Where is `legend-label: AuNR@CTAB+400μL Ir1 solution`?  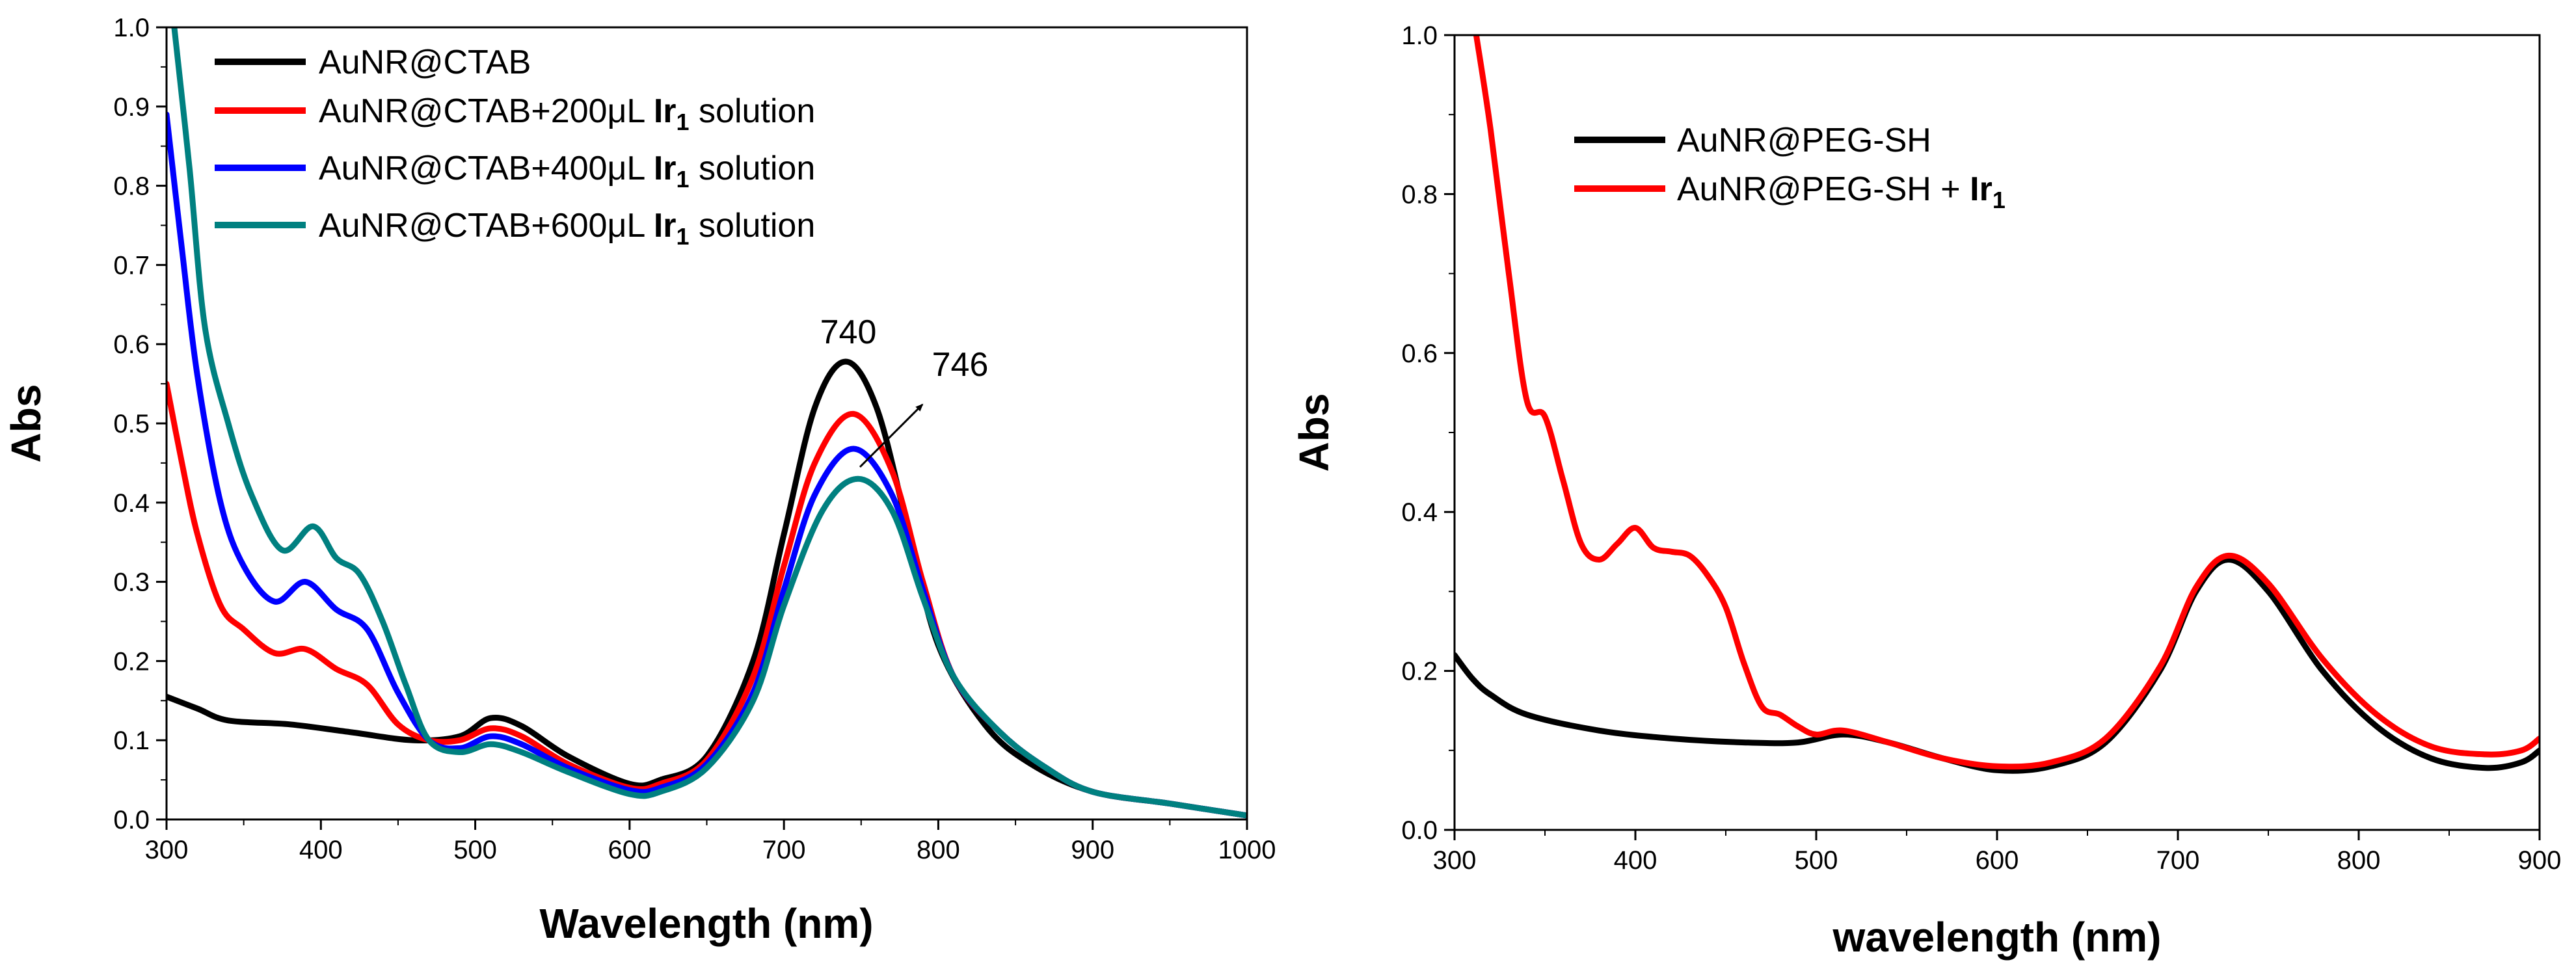 legend-label: AuNR@CTAB+400μL Ir1 solution is located at coordinates (567, 171).